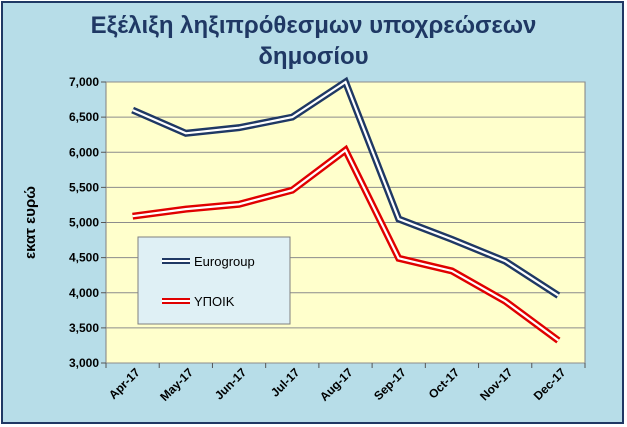  Describe the element at coordinates (84, 187) in the screenshot. I see `y-tick-label: 5,500` at that location.